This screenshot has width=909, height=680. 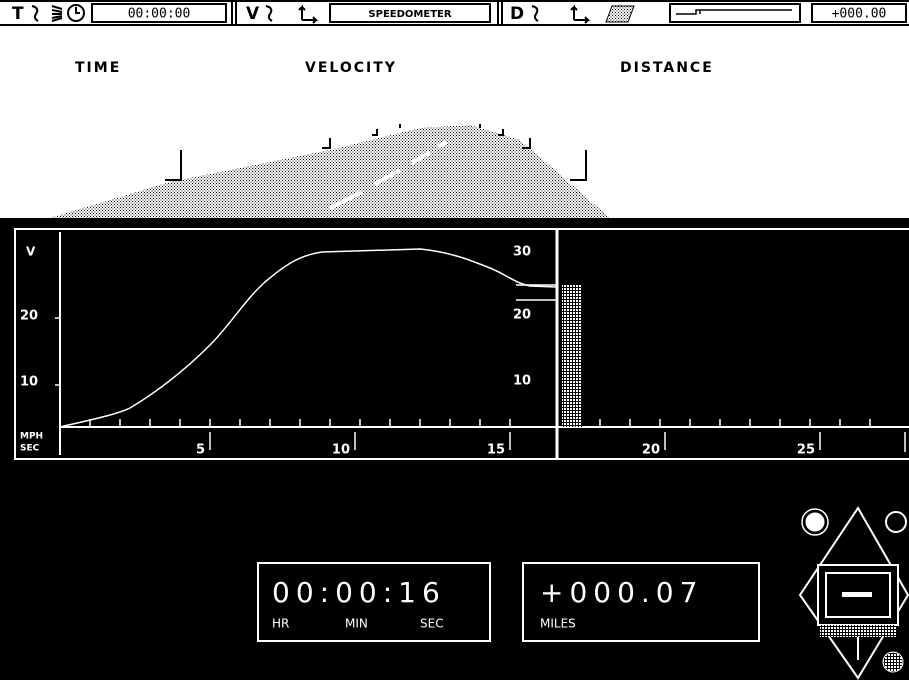 What do you see at coordinates (508, 602) in the screenshot?
I see `readouts: 00:00:16 HR MIN SEC +000.07 MILES` at bounding box center [508, 602].